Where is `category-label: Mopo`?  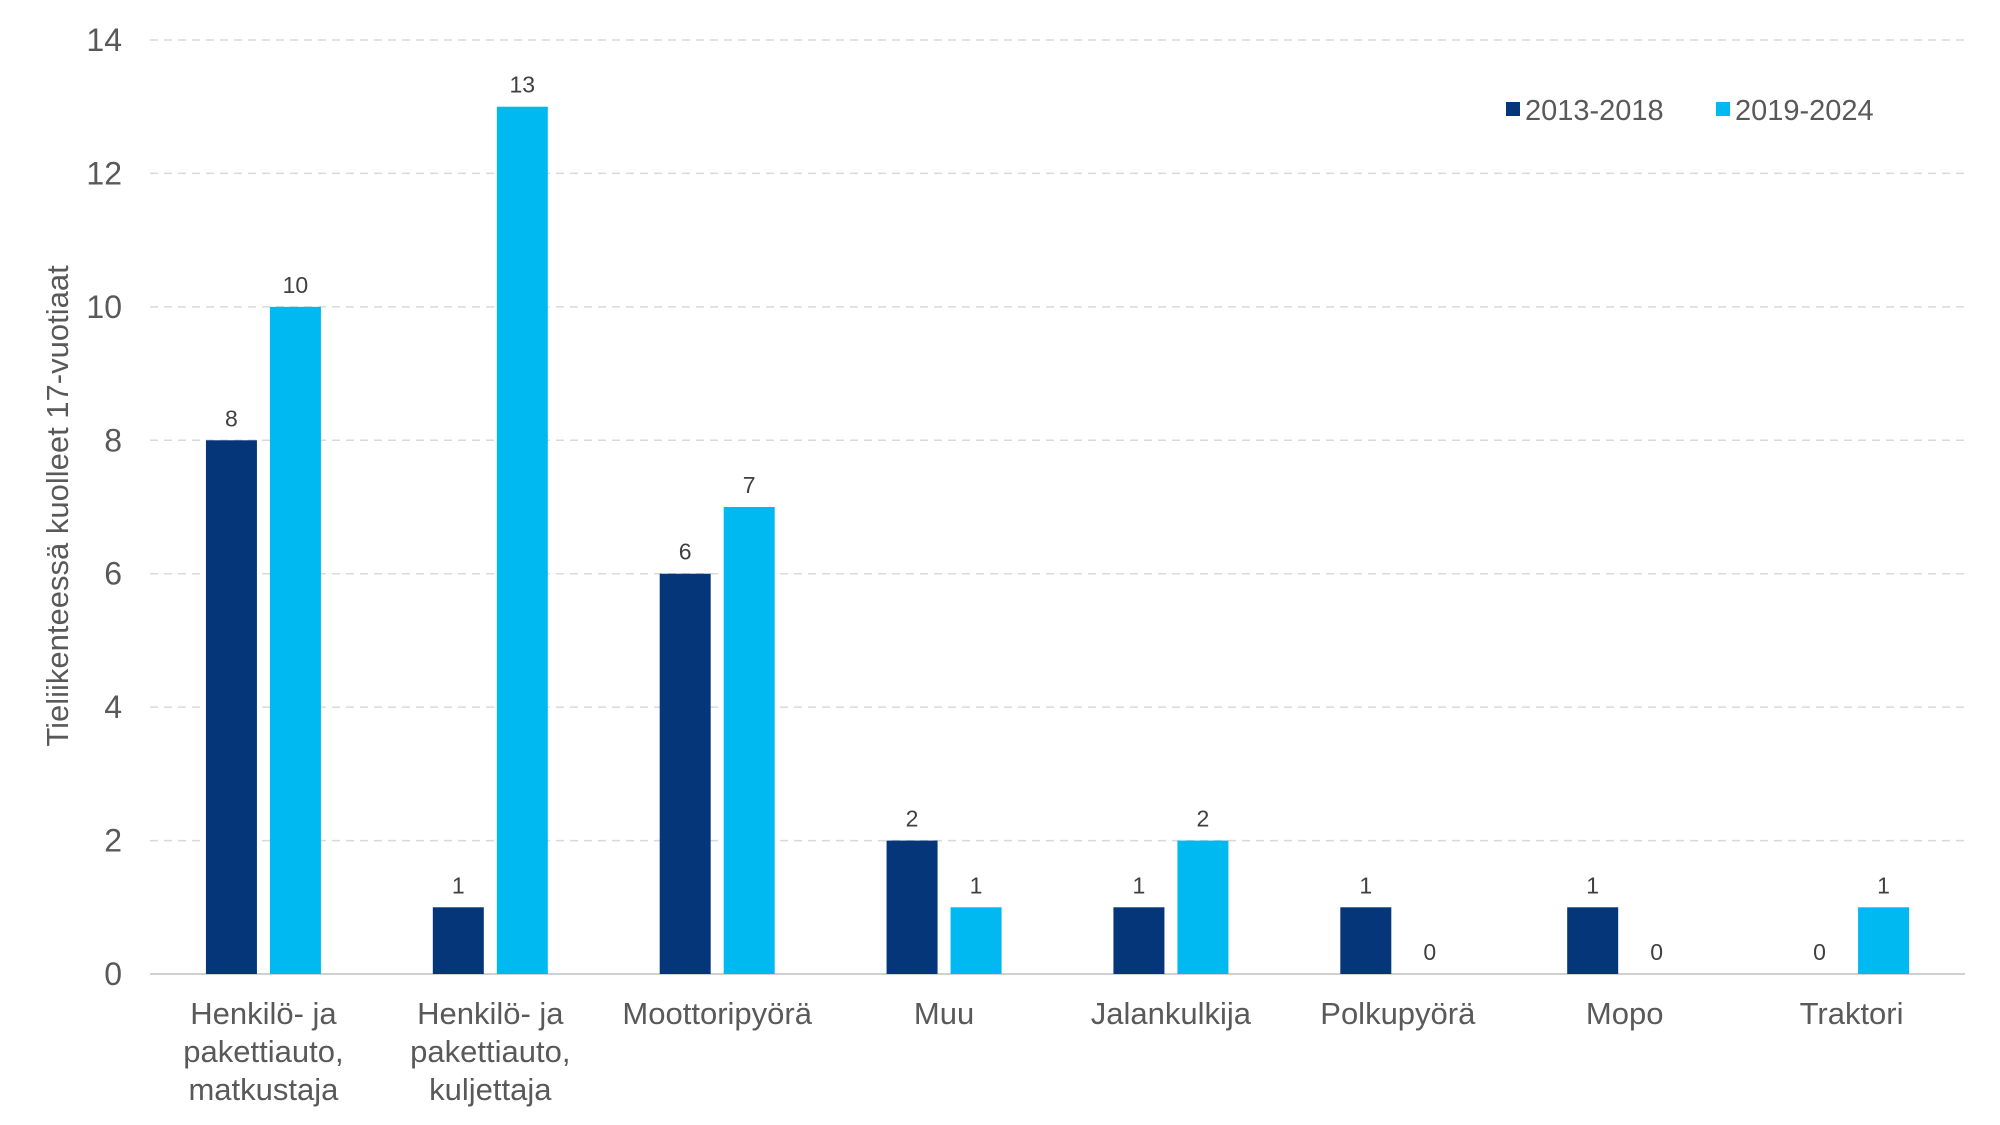 category-label: Mopo is located at coordinates (1625, 1013).